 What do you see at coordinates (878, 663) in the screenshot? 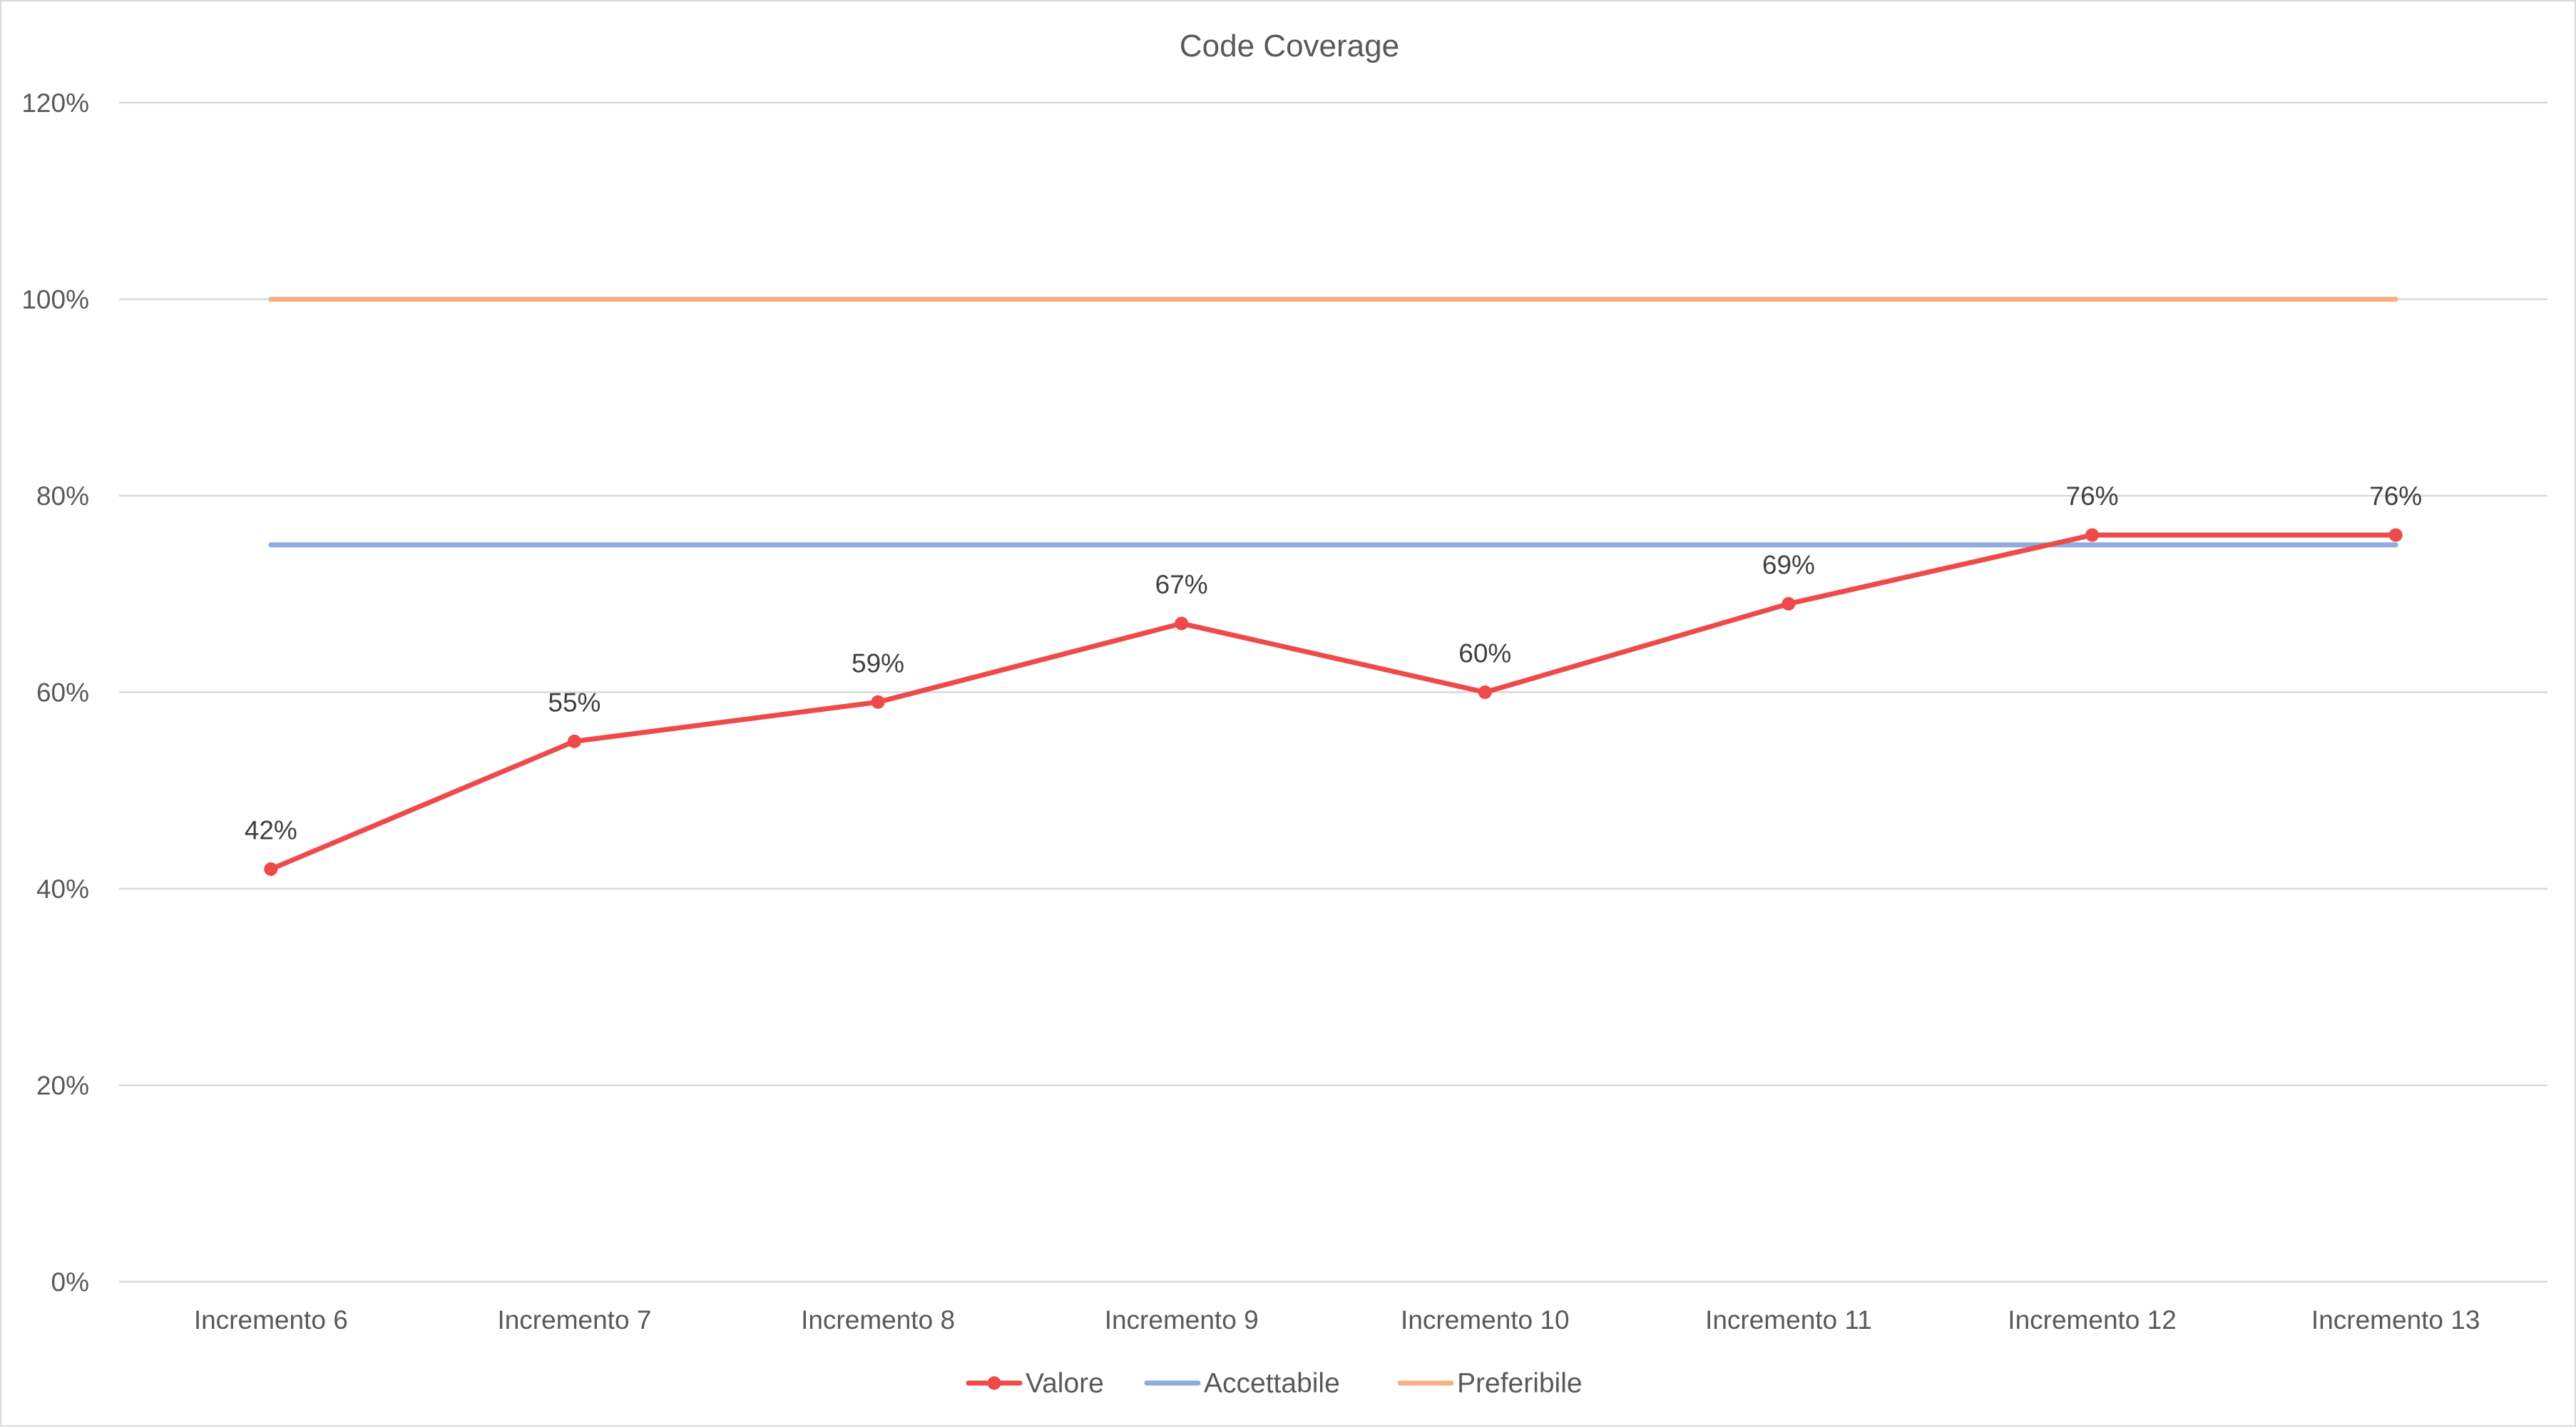
I see `data-label: 59%` at bounding box center [878, 663].